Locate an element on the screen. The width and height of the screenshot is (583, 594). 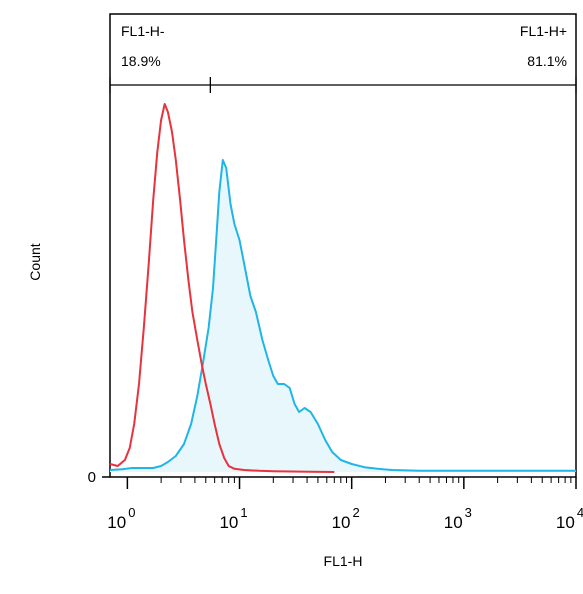
x-tick-exponent-0: 0 is located at coordinates (131, 512).